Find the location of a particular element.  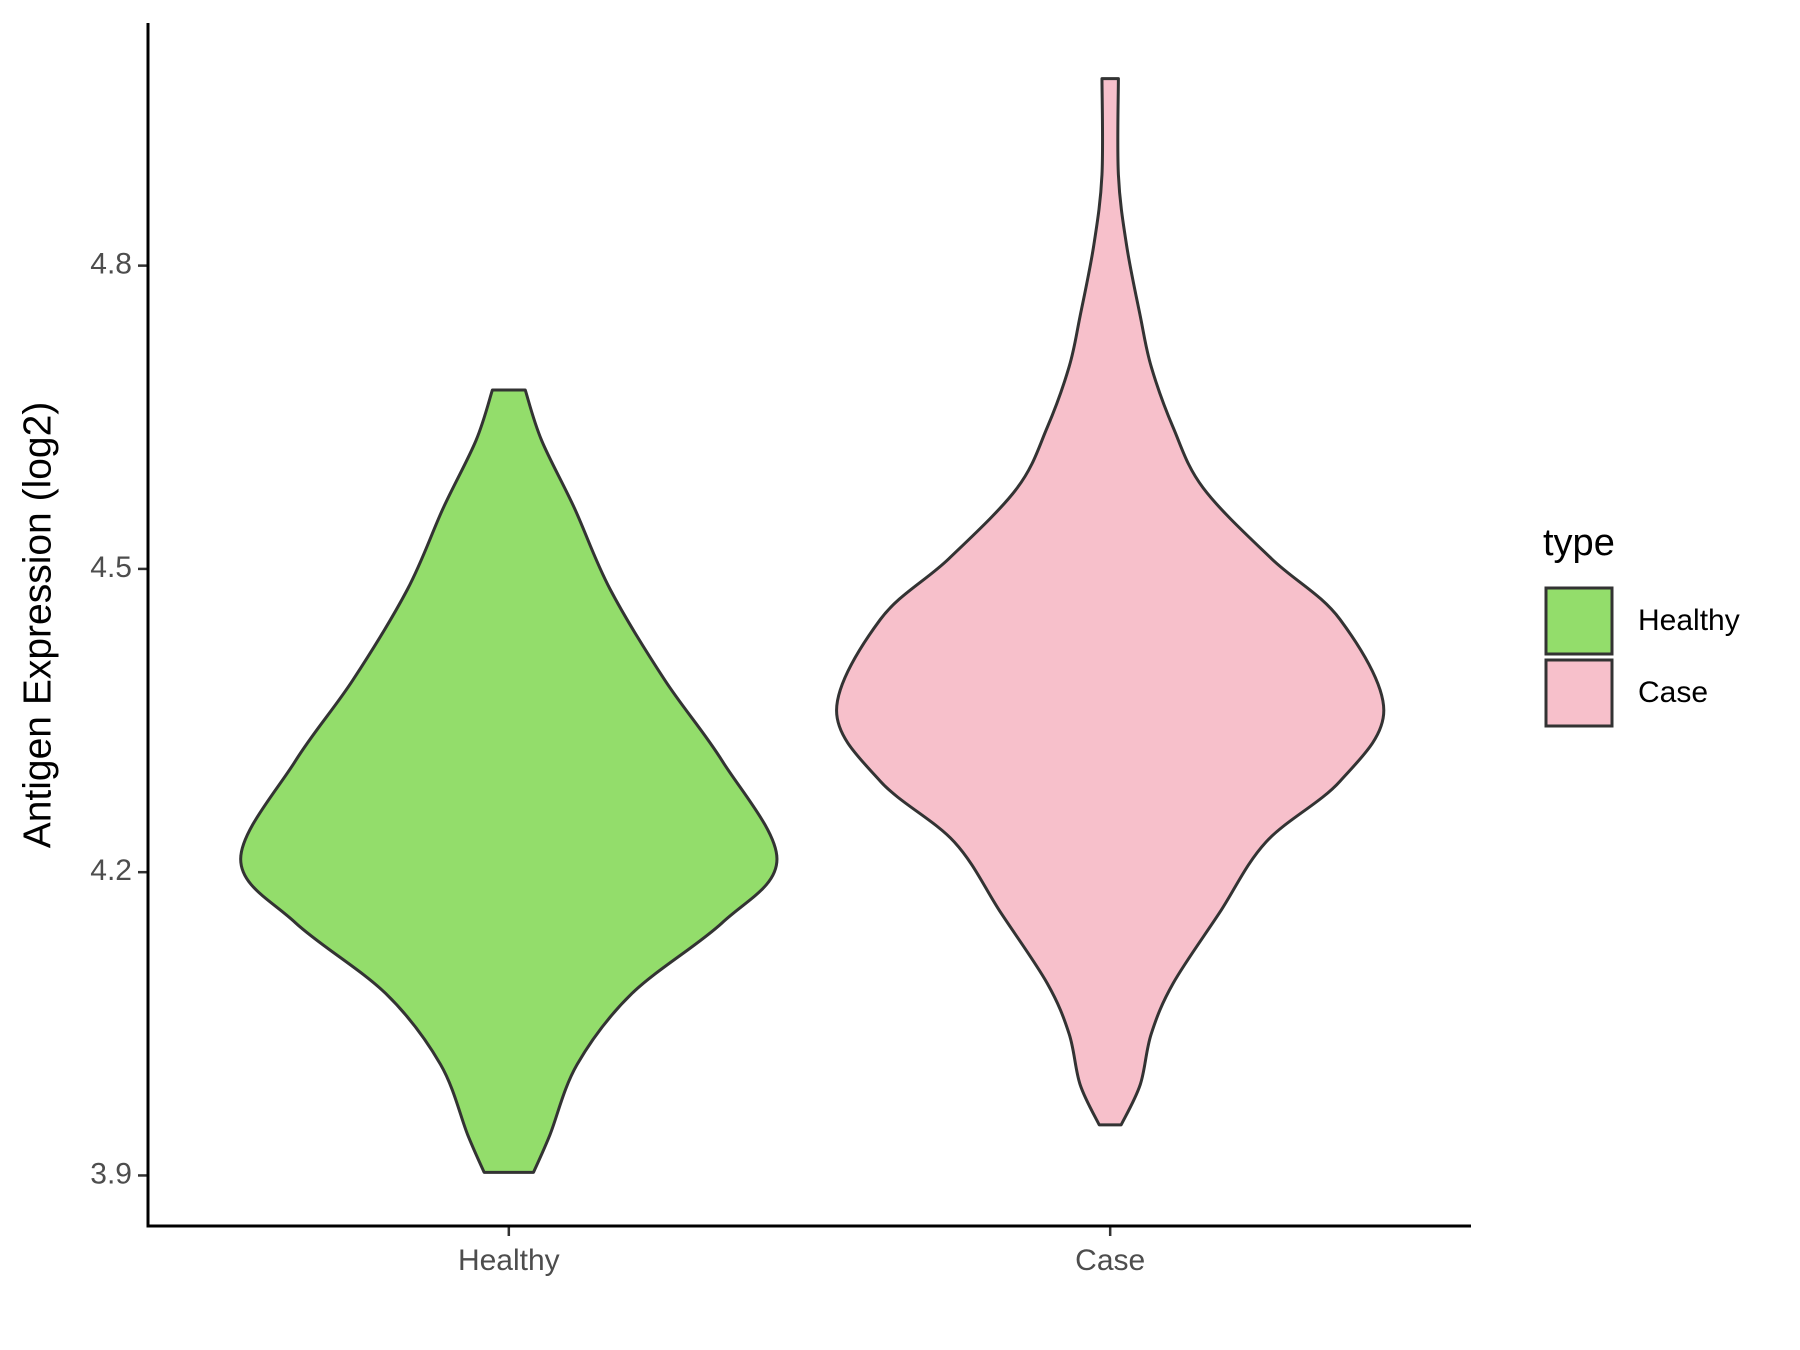

y-axis-title: Antigen Expression (log2) is located at coordinates (37, 625).